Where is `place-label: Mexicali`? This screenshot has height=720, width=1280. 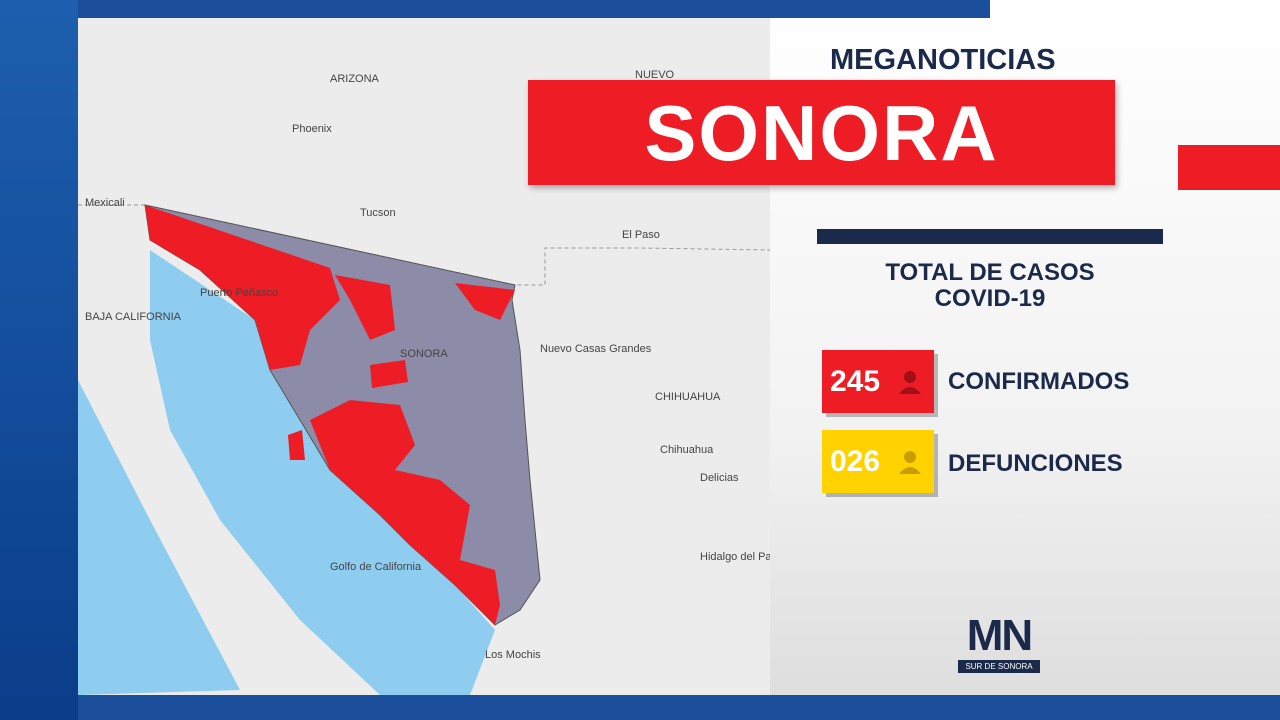
place-label: Mexicali is located at coordinates (105, 203).